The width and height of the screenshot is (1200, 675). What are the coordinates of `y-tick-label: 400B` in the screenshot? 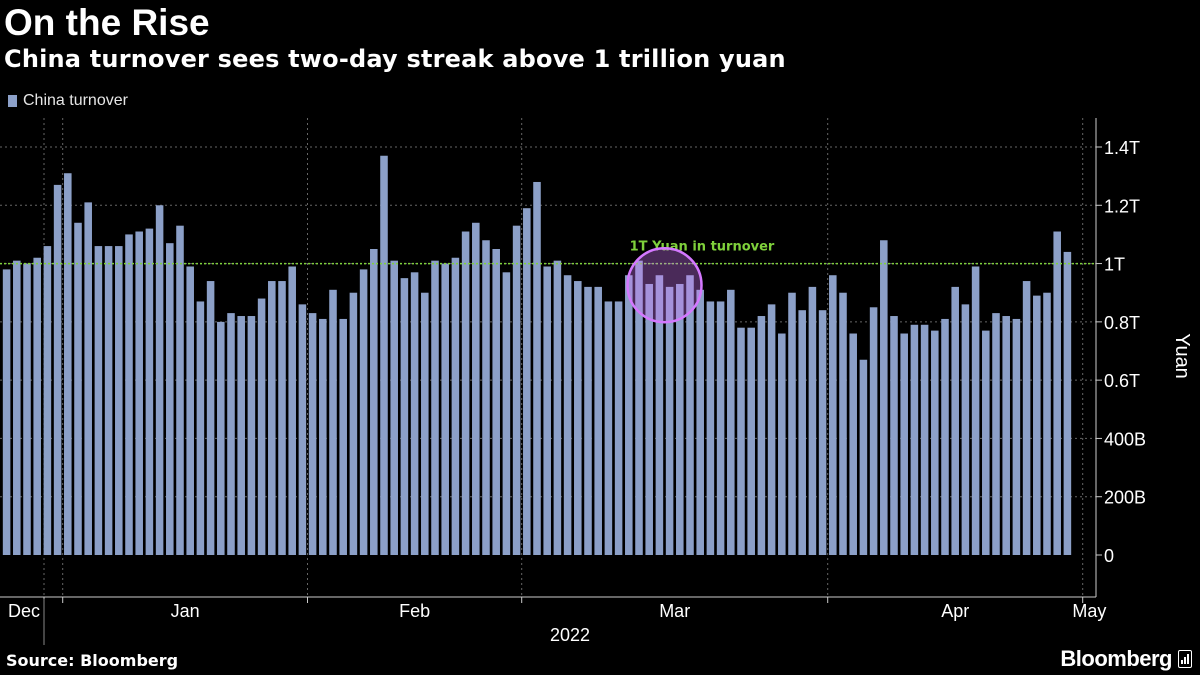 It's located at (1125, 439).